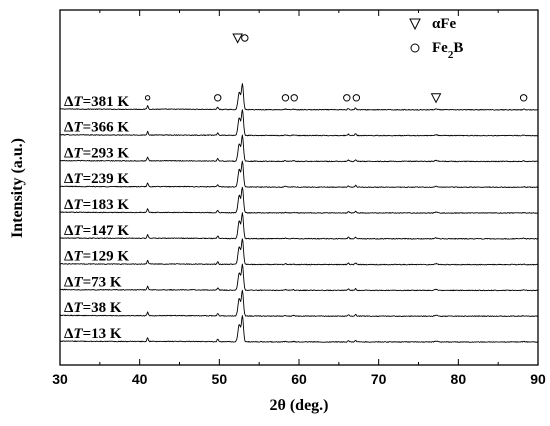 The height and width of the screenshot is (426, 550). Describe the element at coordinates (415, 24) in the screenshot. I see `legend-afe-symbol` at that location.